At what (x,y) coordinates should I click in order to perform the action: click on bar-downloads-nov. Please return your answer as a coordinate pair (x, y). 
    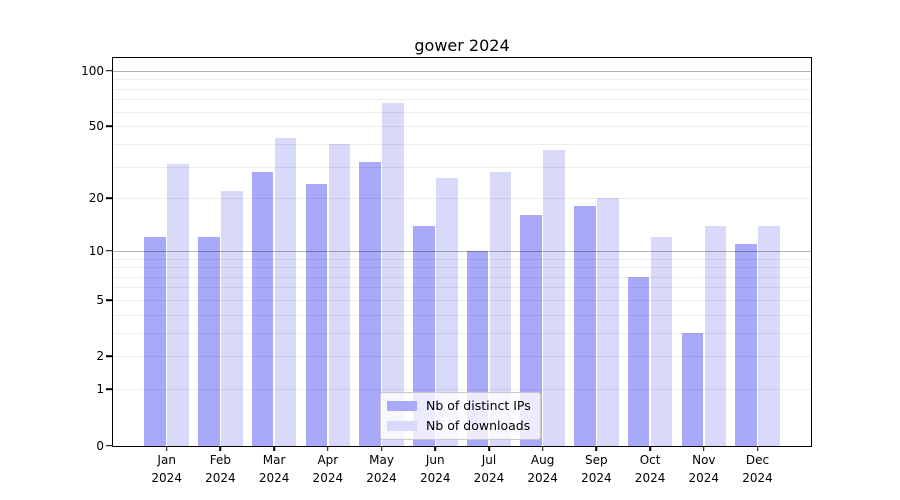
    Looking at the image, I should click on (715, 335).